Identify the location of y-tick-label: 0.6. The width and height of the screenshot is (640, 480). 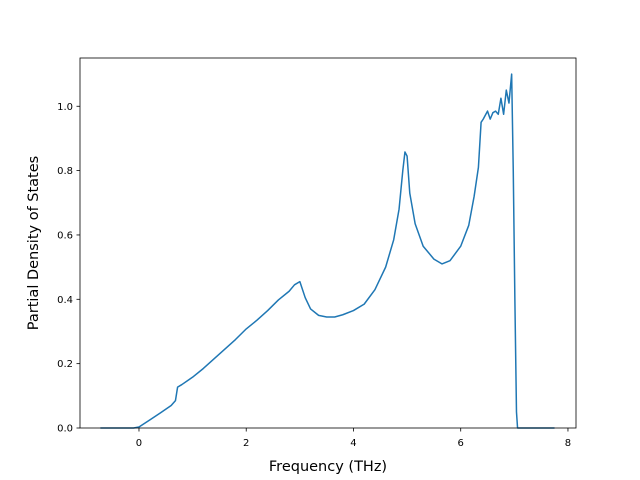
(65, 235).